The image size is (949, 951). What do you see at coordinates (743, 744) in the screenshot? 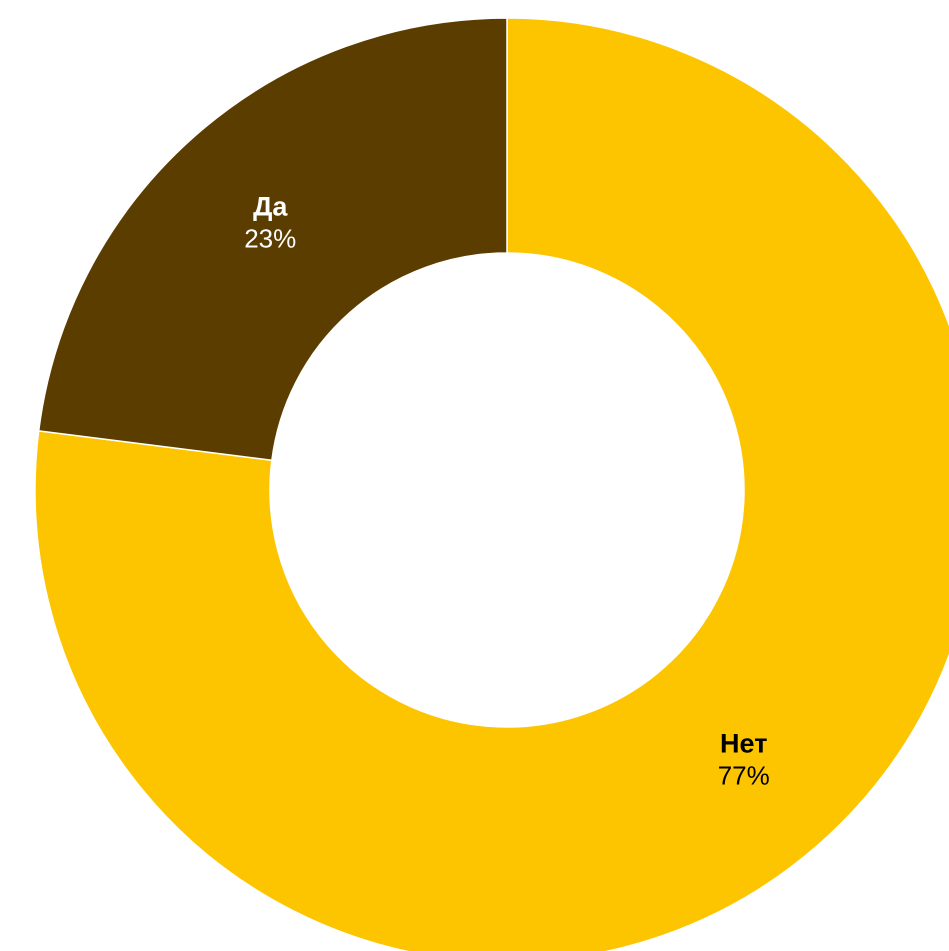
I see `slice-label-name-0: Нет` at bounding box center [743, 744].